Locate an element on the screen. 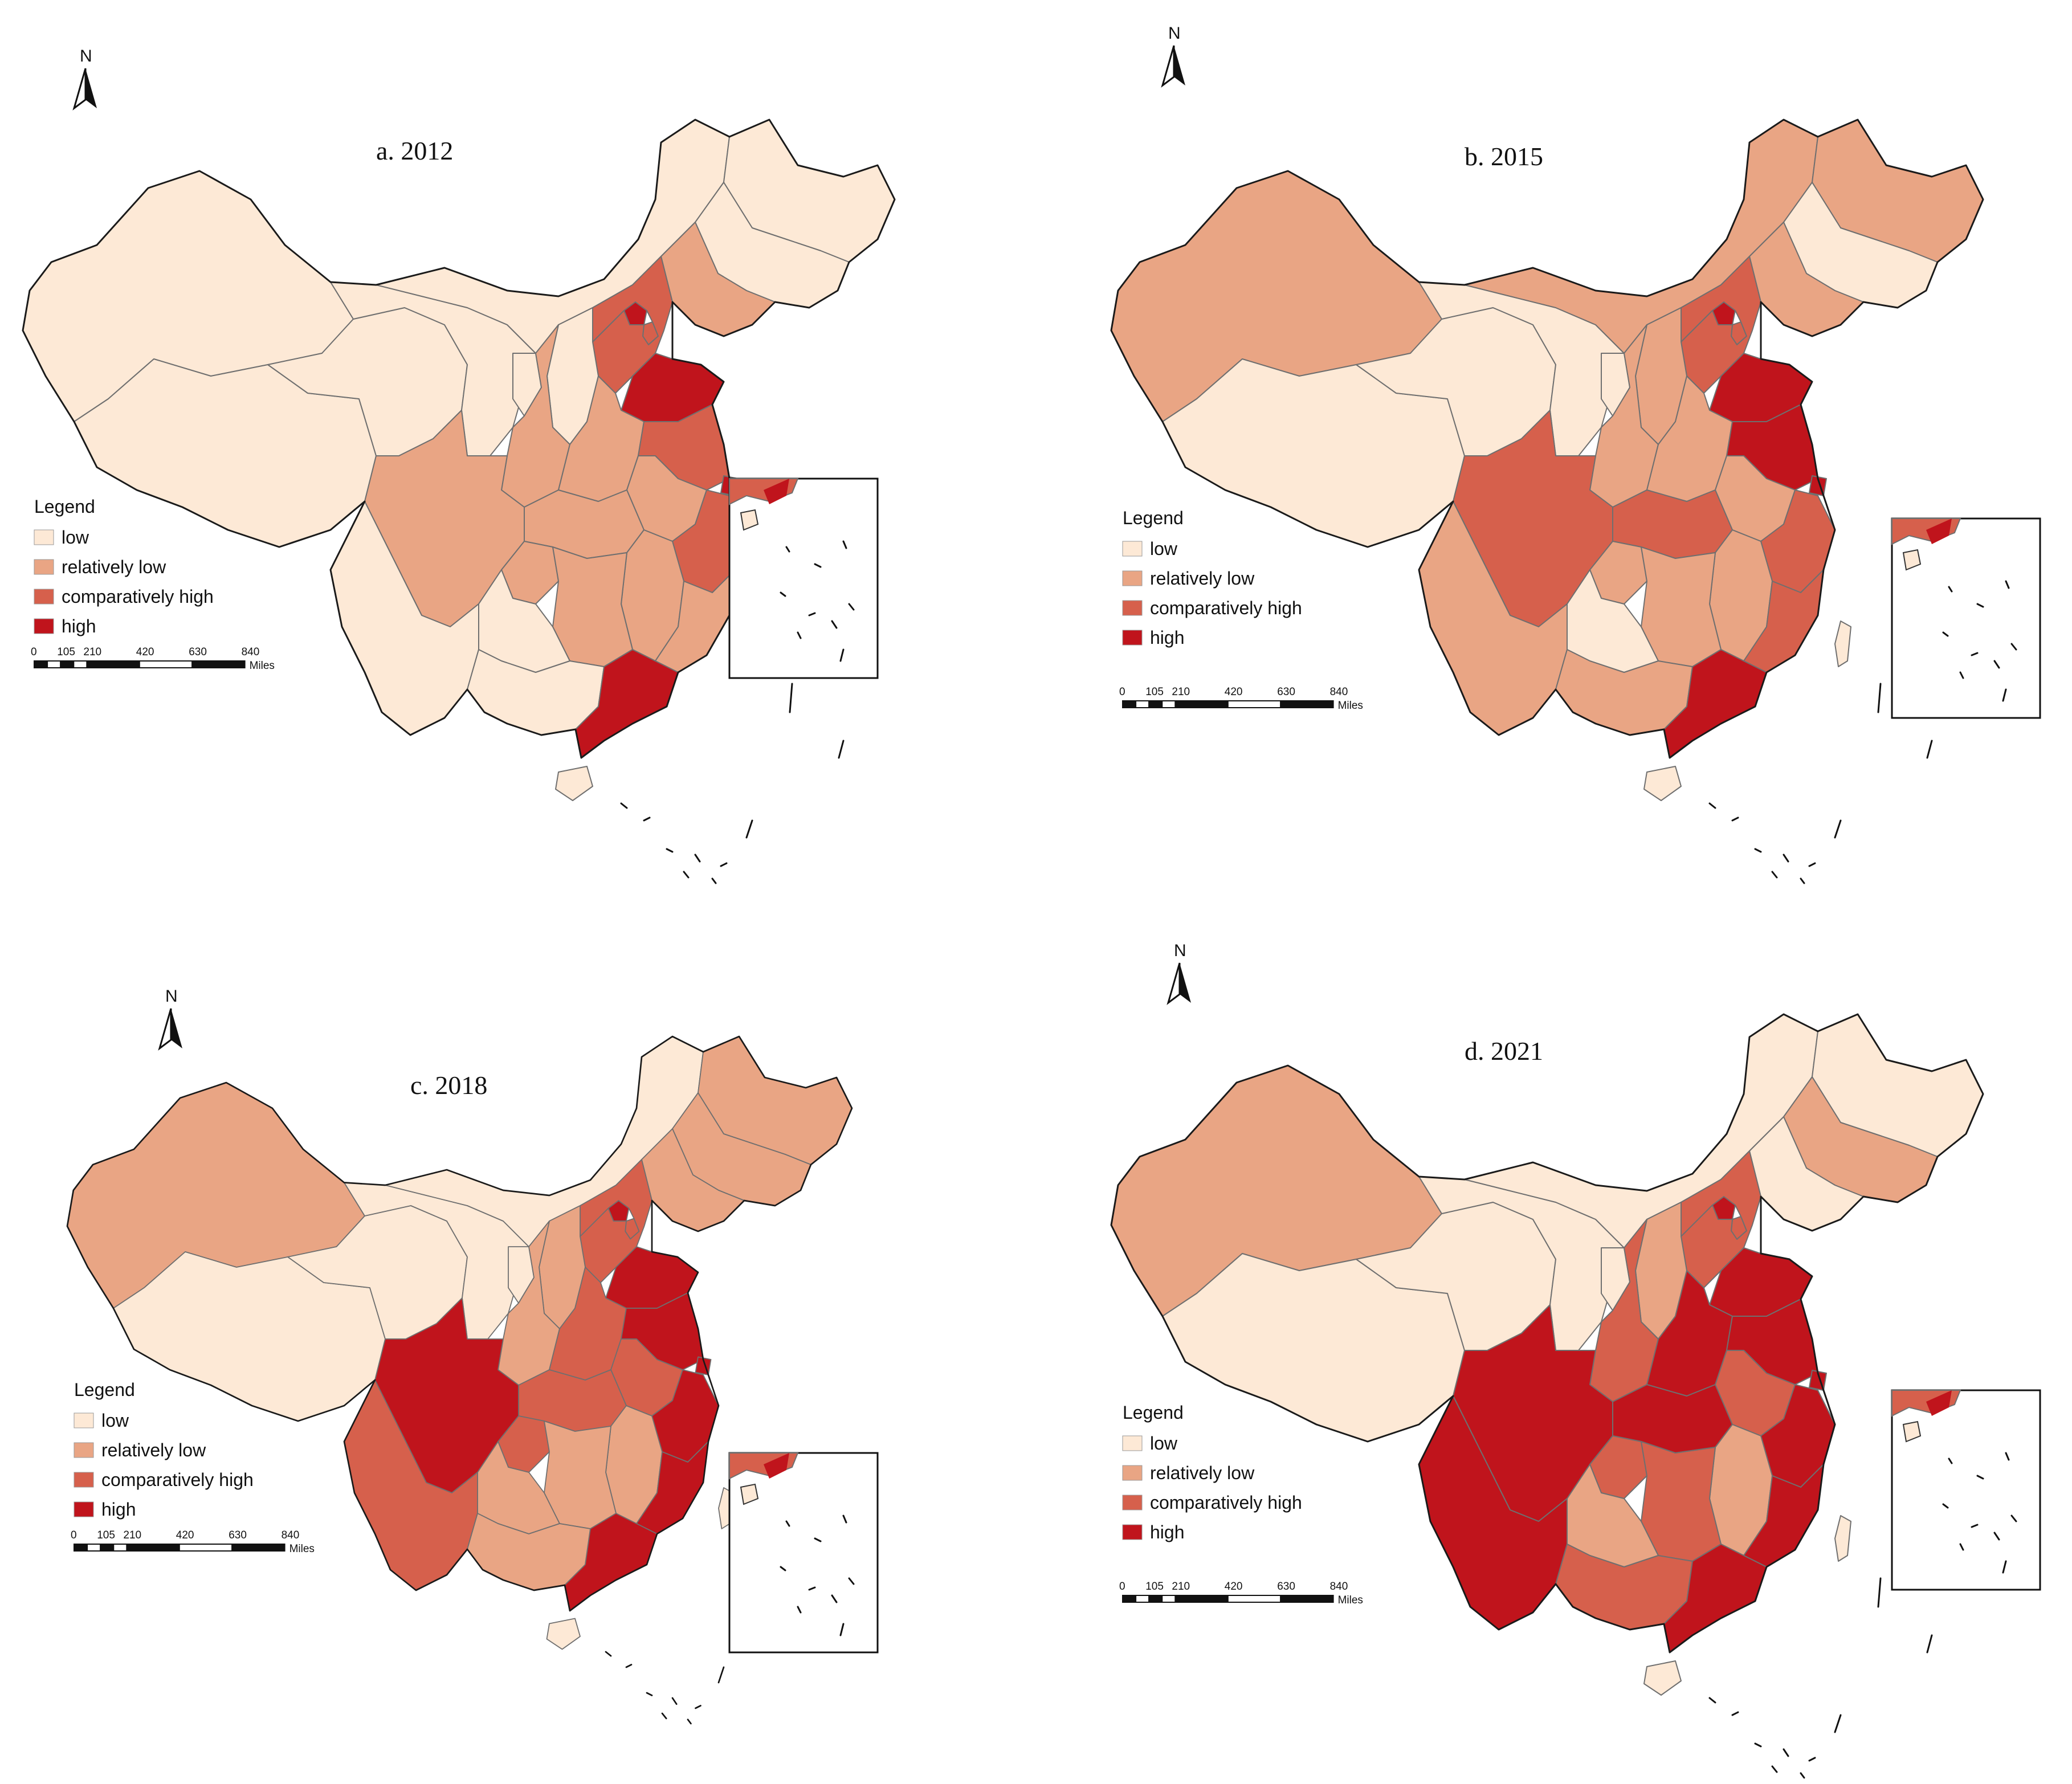 This screenshot has height=1784, width=2072. panel-title: c. 2018 is located at coordinates (449, 1085).